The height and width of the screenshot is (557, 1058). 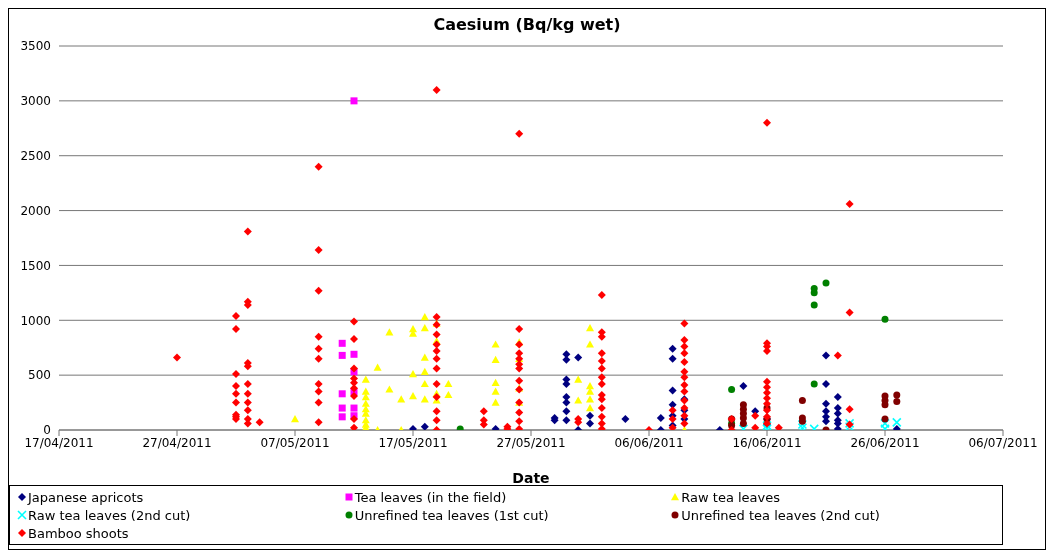 What do you see at coordinates (531, 478) in the screenshot?
I see `x-axis-title: Date` at bounding box center [531, 478].